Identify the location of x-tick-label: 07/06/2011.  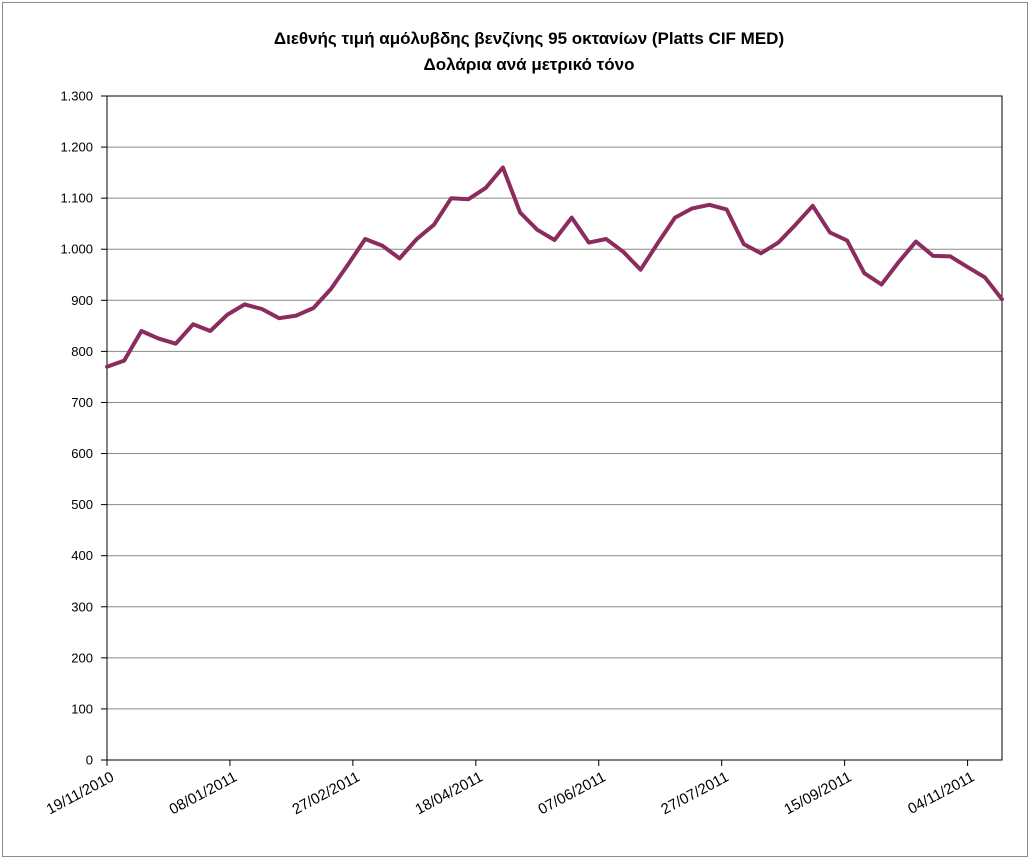
(571, 794).